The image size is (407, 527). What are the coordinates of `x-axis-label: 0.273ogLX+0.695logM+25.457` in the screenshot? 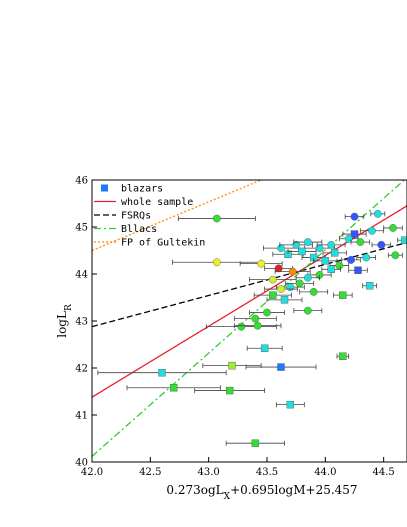 It's located at (261, 492).